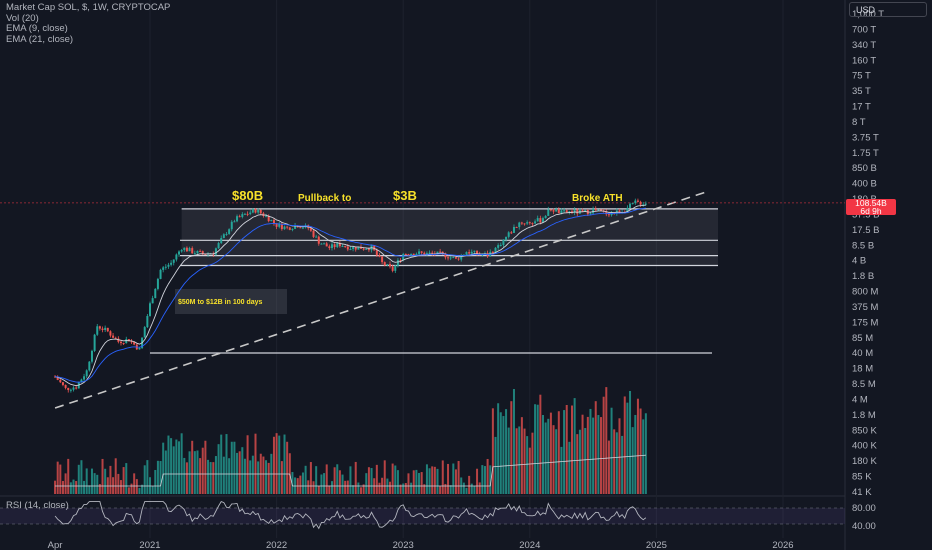  What do you see at coordinates (88, 7) in the screenshot?
I see `legend-title: Market Cap SOL, $, 1W, CRYPTOCAP` at bounding box center [88, 7].